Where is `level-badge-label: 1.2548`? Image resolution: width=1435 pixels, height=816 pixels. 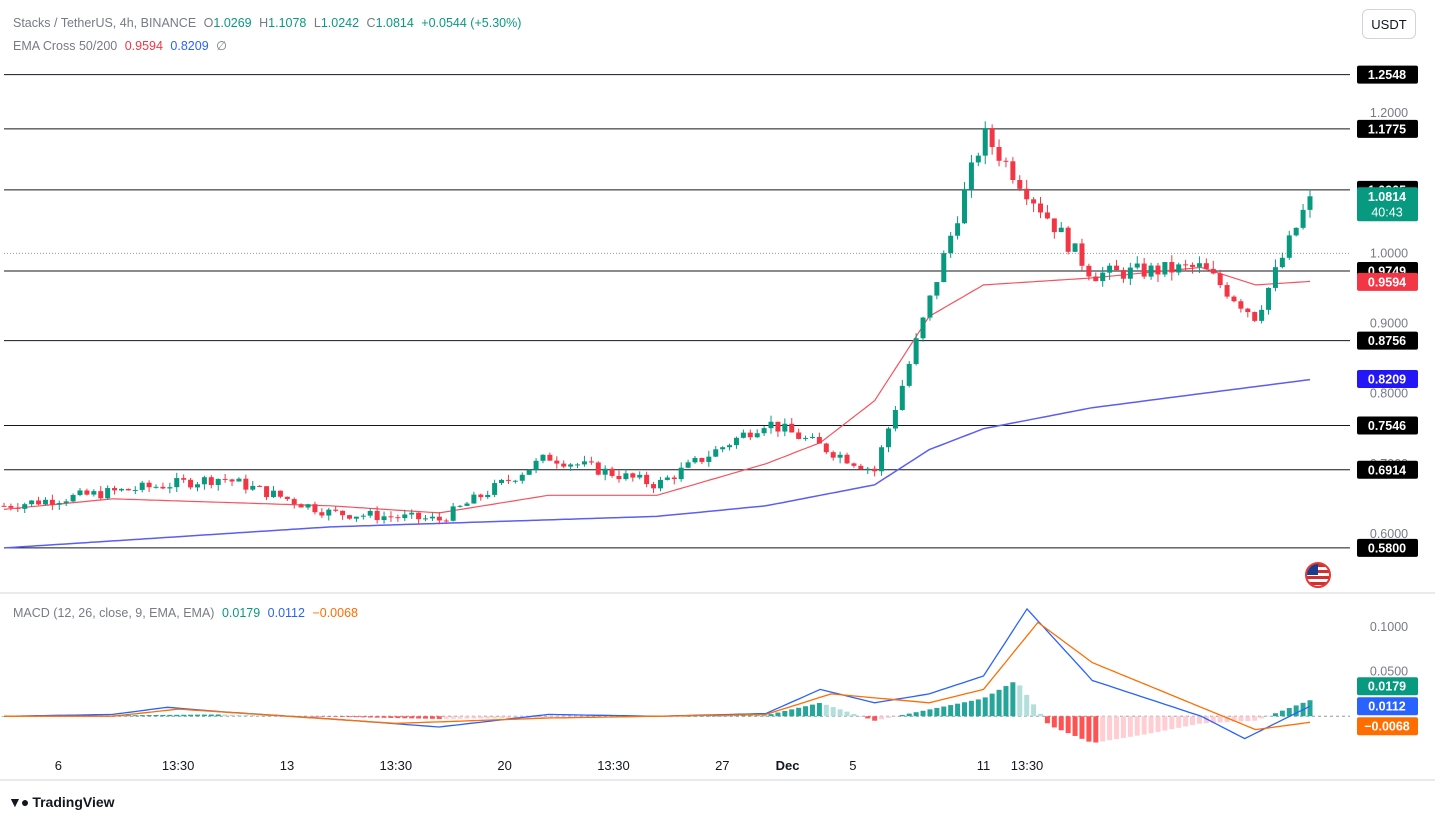 level-badge-label: 1.2548 is located at coordinates (1387, 75).